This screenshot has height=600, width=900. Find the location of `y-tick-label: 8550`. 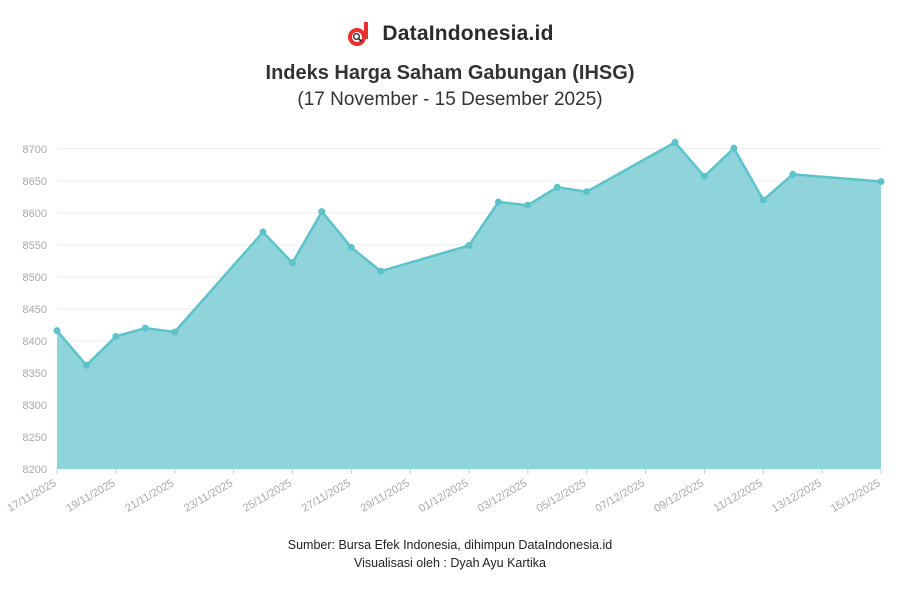

y-tick-label: 8550 is located at coordinates (35, 246).